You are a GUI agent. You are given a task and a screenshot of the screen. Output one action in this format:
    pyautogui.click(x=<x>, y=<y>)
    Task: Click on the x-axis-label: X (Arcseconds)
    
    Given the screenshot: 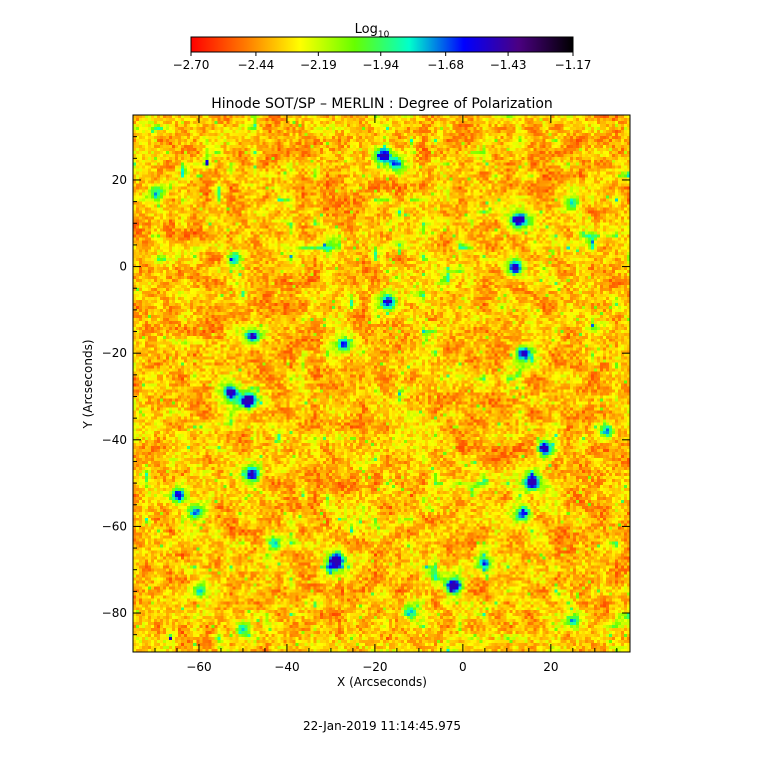 What is the action you would take?
    pyautogui.click(x=382, y=682)
    